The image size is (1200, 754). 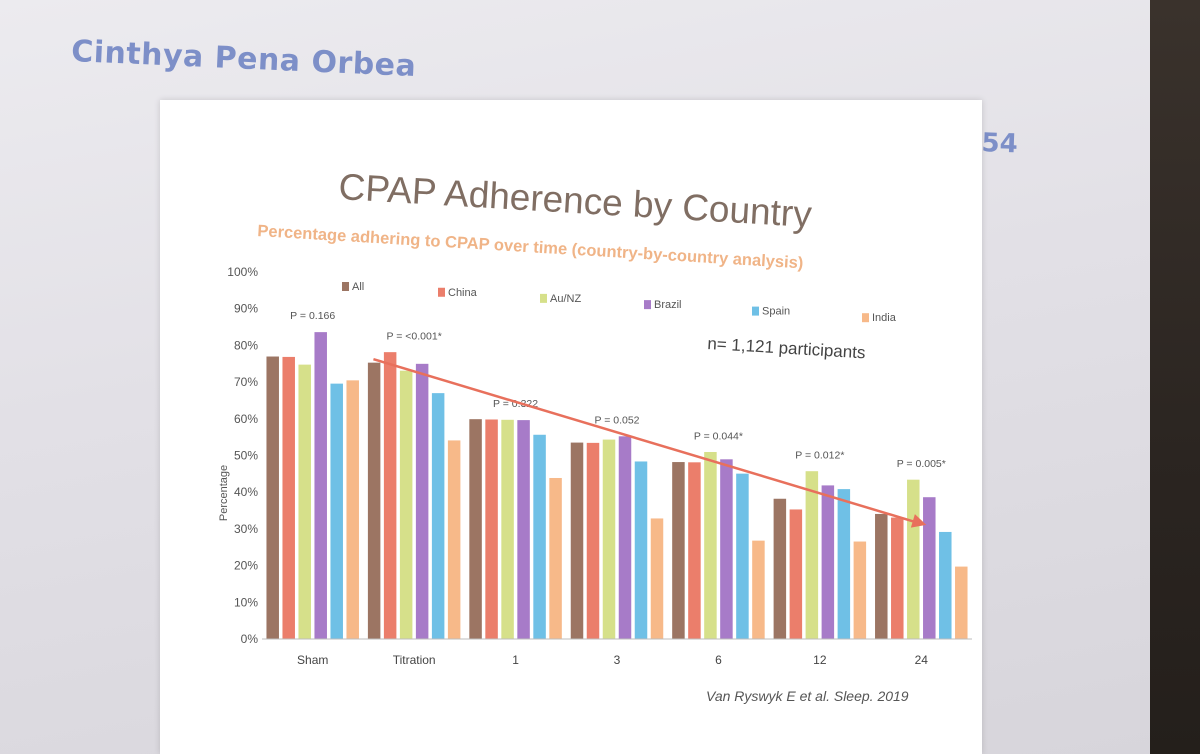 I want to click on x-tick-label: Sham, so click(x=312, y=660).